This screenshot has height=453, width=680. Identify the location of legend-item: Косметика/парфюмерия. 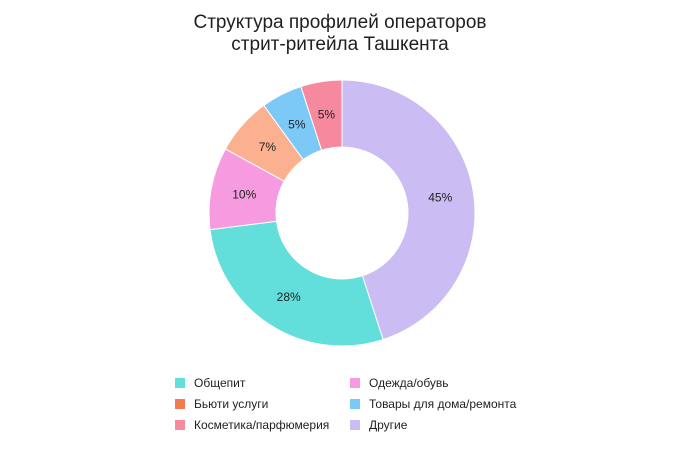
(252, 425).